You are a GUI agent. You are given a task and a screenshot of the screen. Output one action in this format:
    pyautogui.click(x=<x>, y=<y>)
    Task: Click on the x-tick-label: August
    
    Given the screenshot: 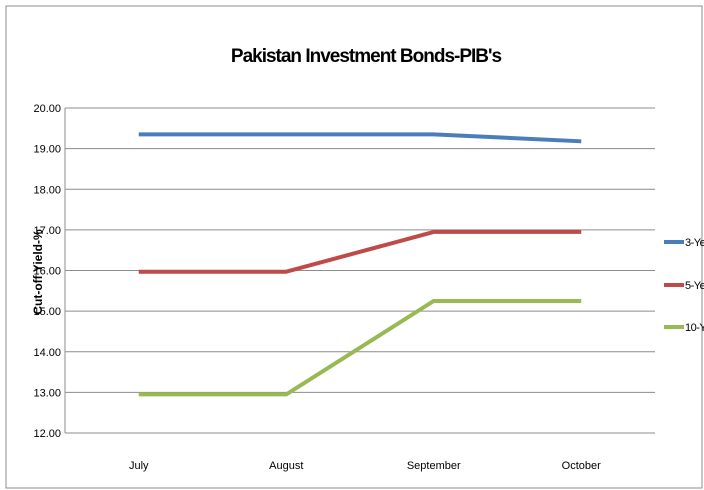 What is the action you would take?
    pyautogui.click(x=286, y=466)
    